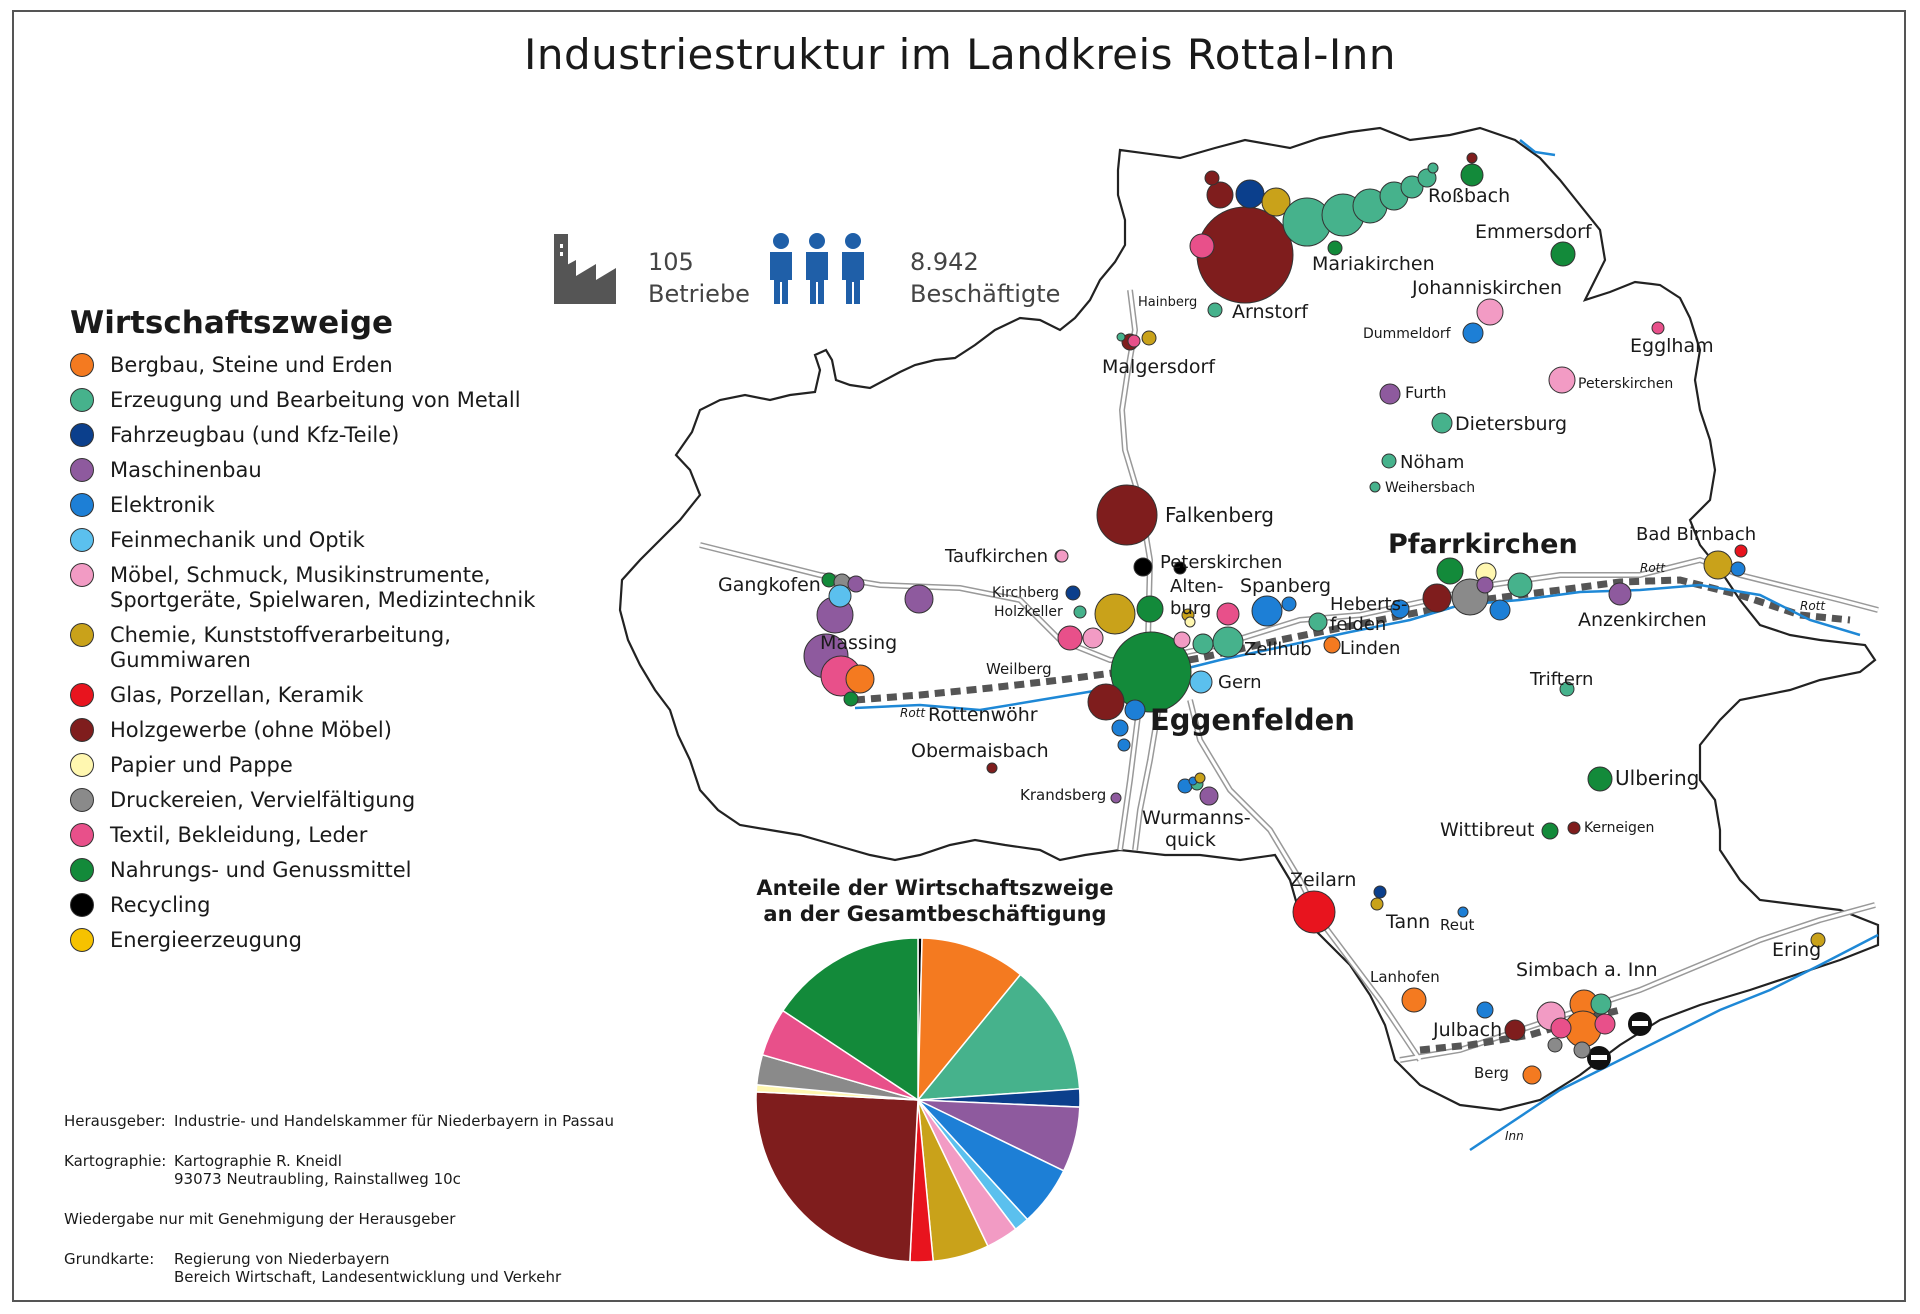 This screenshot has height=1314, width=1920. Describe the element at coordinates (585, 269) in the screenshot. I see `factory-icon` at that location.